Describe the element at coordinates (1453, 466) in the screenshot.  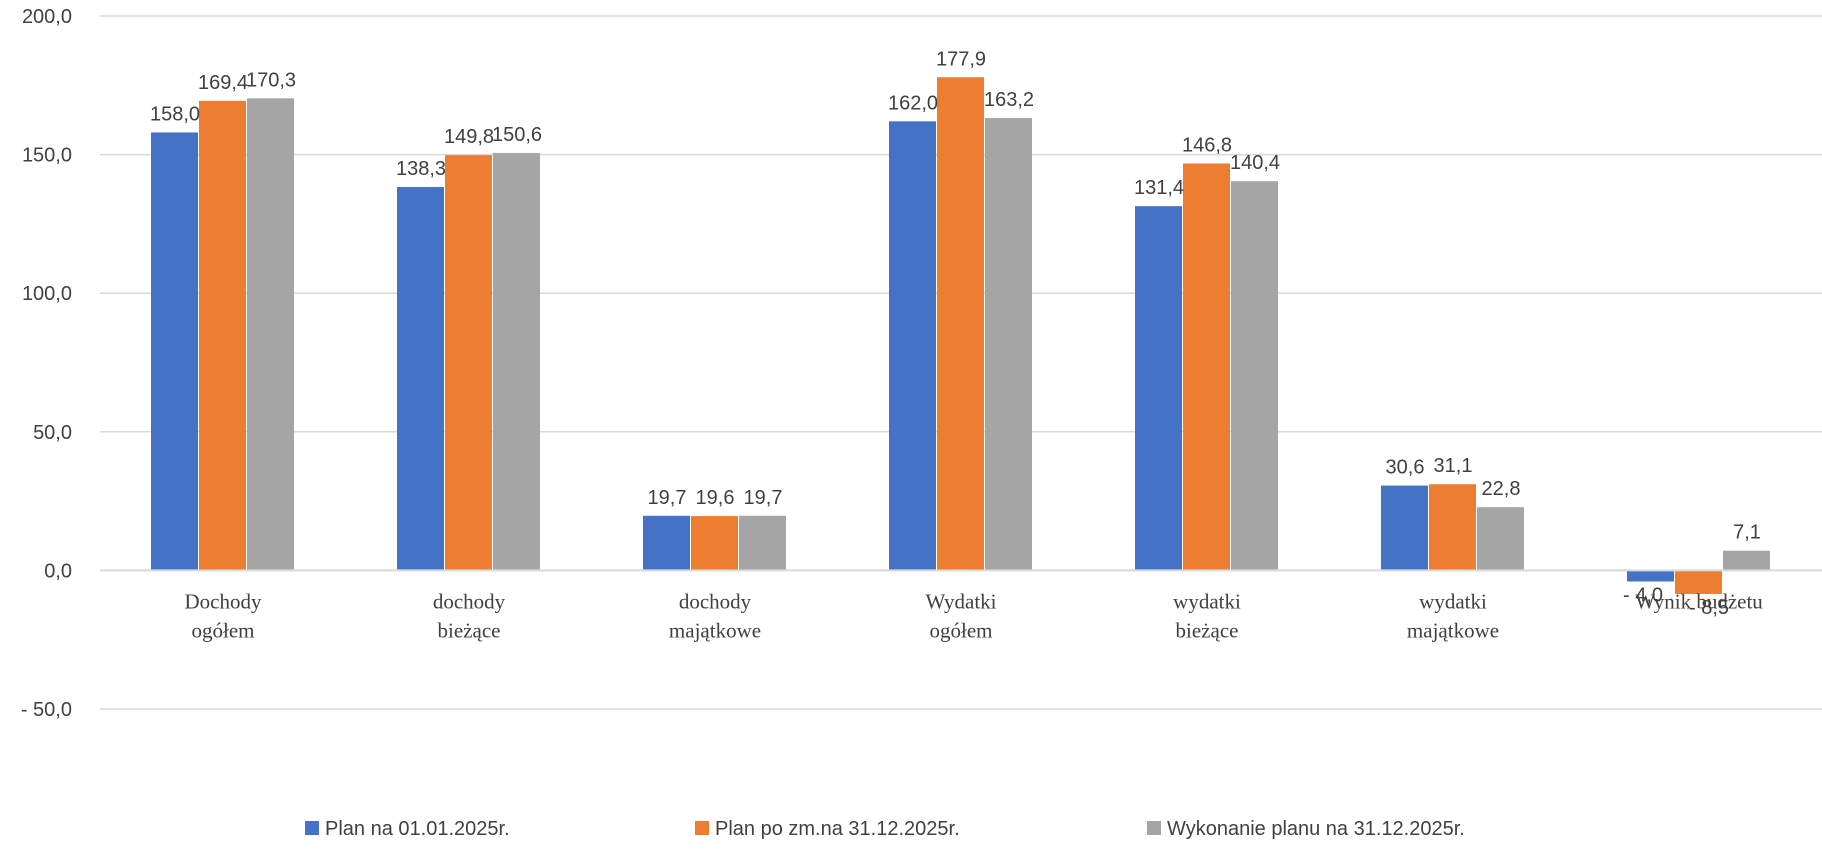
I see `data-label: 31,1` at that location.